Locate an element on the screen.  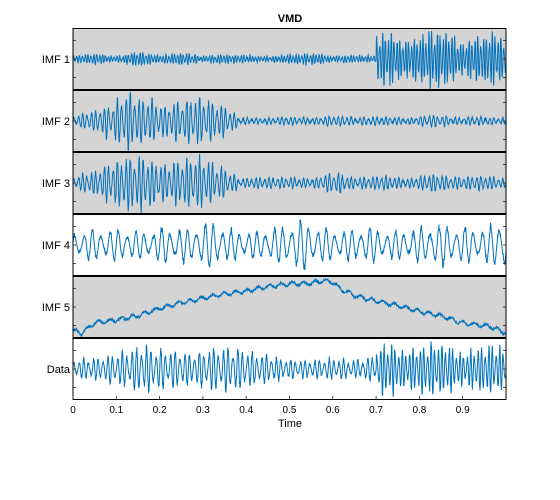
x-tick-label: 0.8 is located at coordinates (419, 410).